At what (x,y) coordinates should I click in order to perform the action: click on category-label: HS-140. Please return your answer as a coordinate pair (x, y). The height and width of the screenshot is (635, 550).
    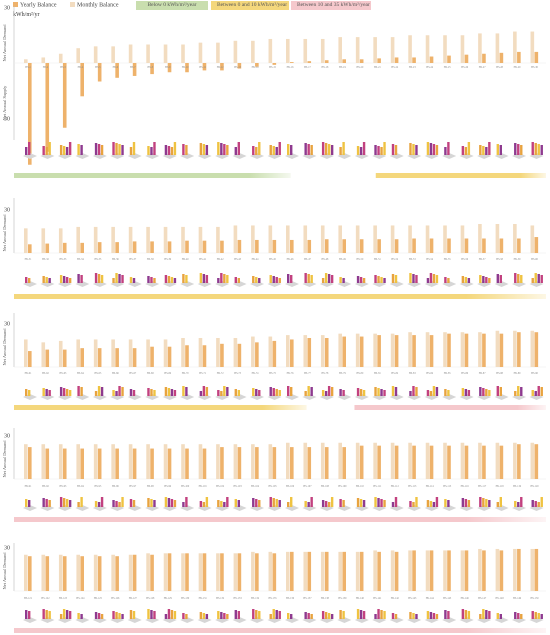
    Looking at the image, I should click on (360, 598).